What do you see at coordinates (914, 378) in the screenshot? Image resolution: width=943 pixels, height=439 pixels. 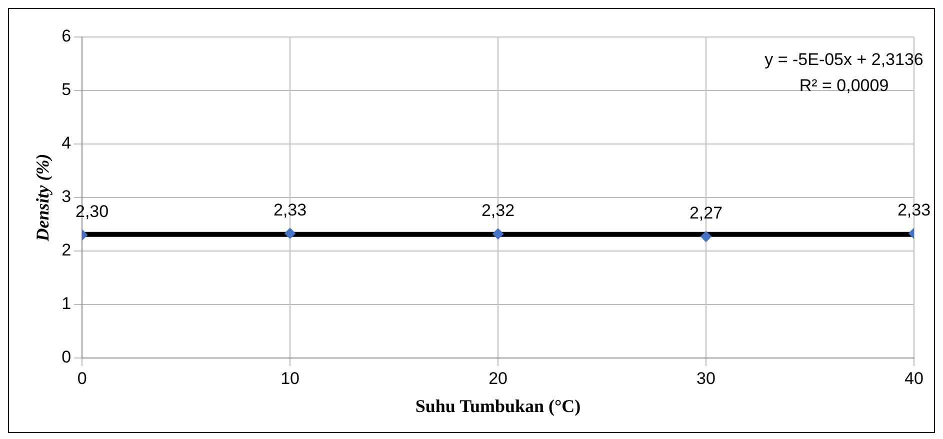 I see `x-tick-label: 40` at bounding box center [914, 378].